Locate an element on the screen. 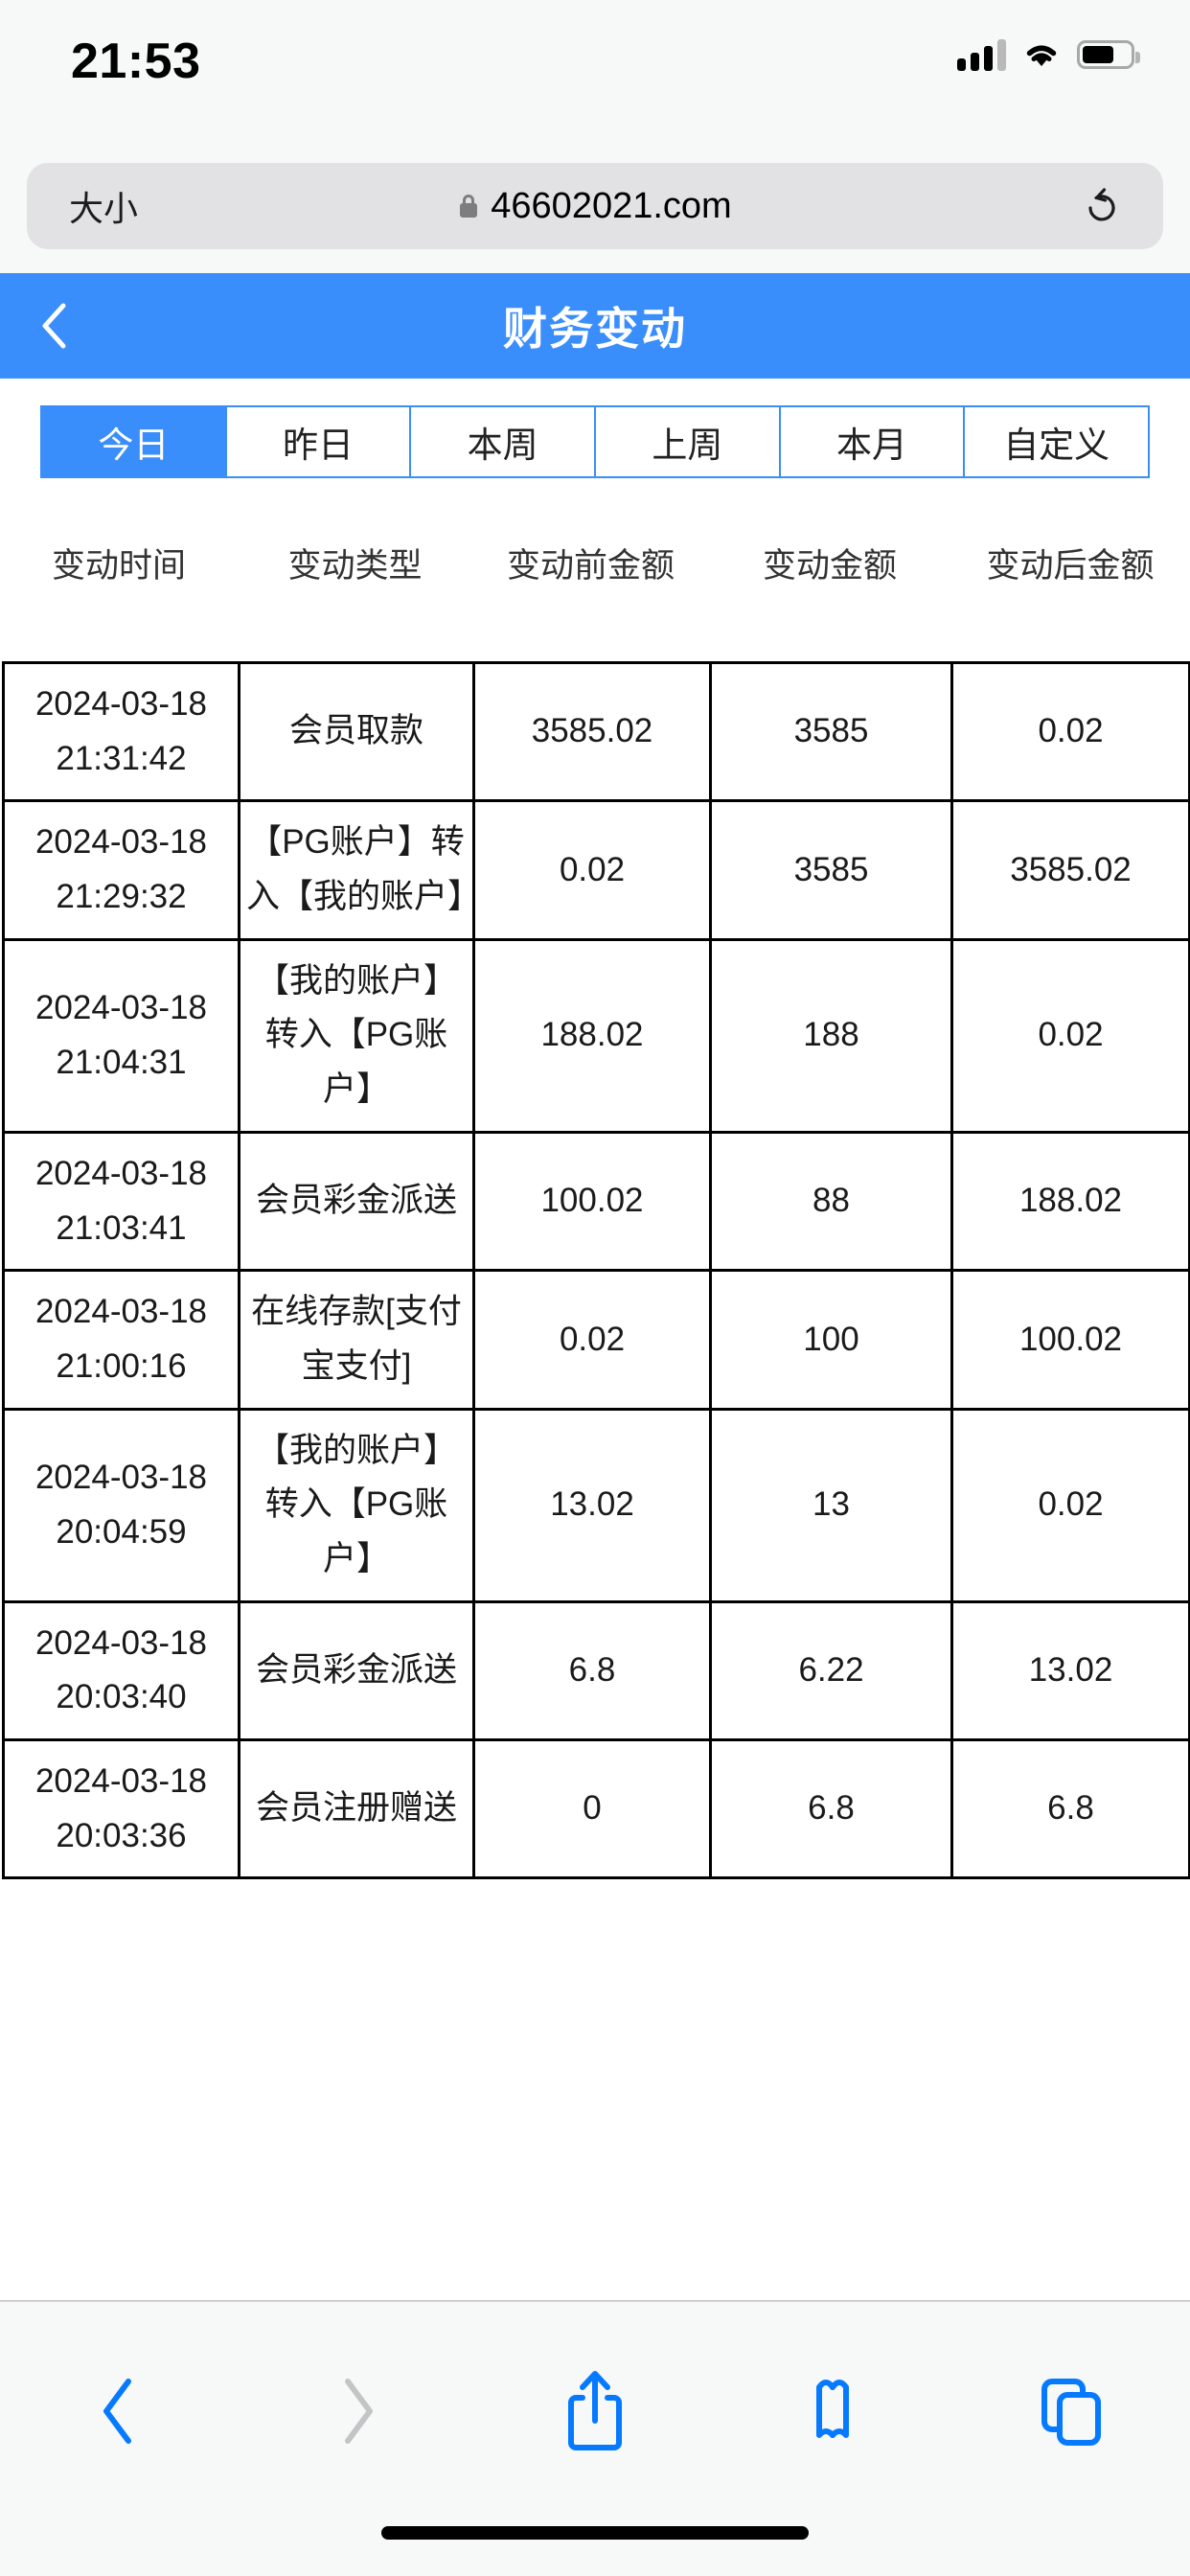  cell-before: 0.02 is located at coordinates (592, 1340).